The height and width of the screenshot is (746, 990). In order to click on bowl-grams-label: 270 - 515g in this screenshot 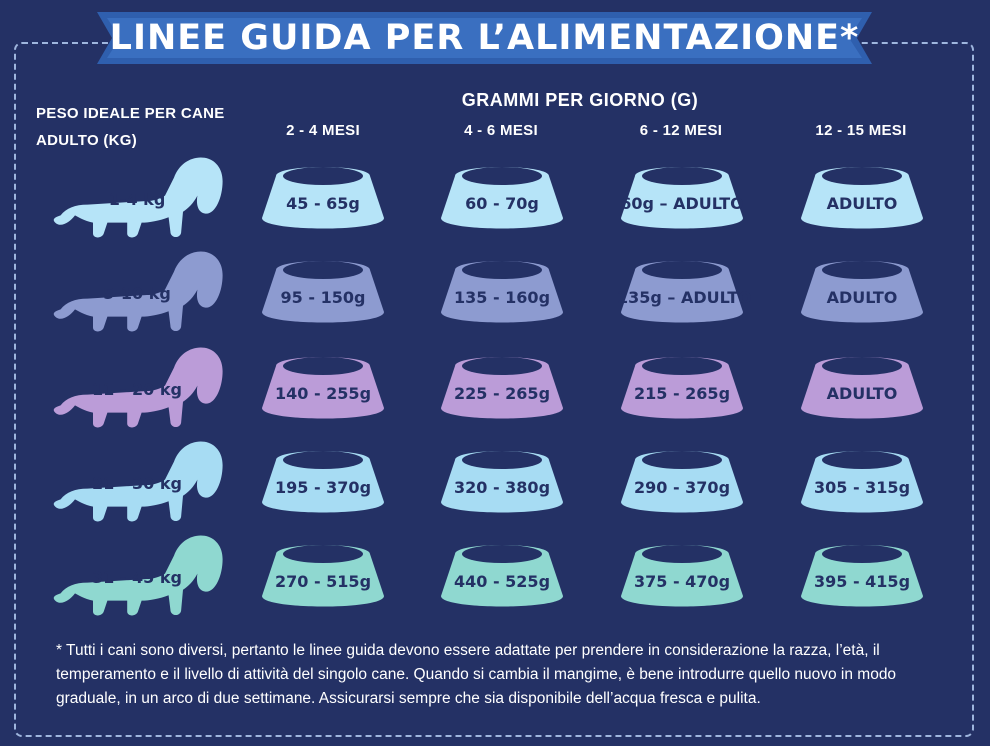, I will do `click(323, 581)`.